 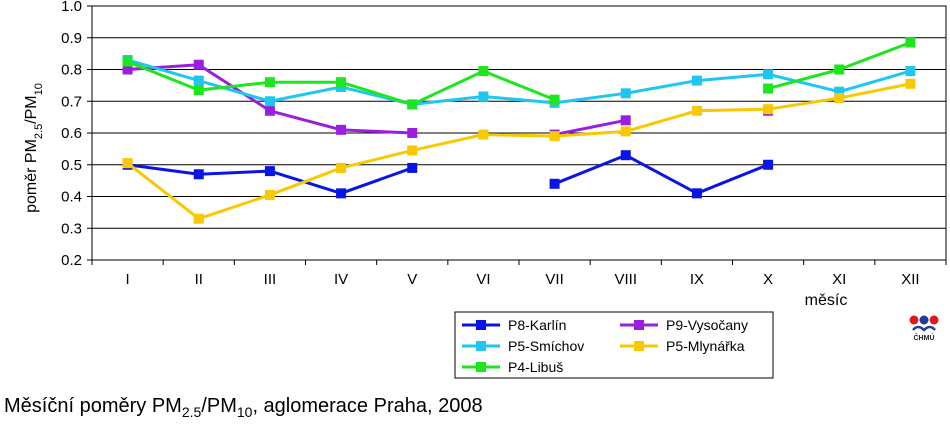 I want to click on x-tick-label: V, so click(x=412, y=279).